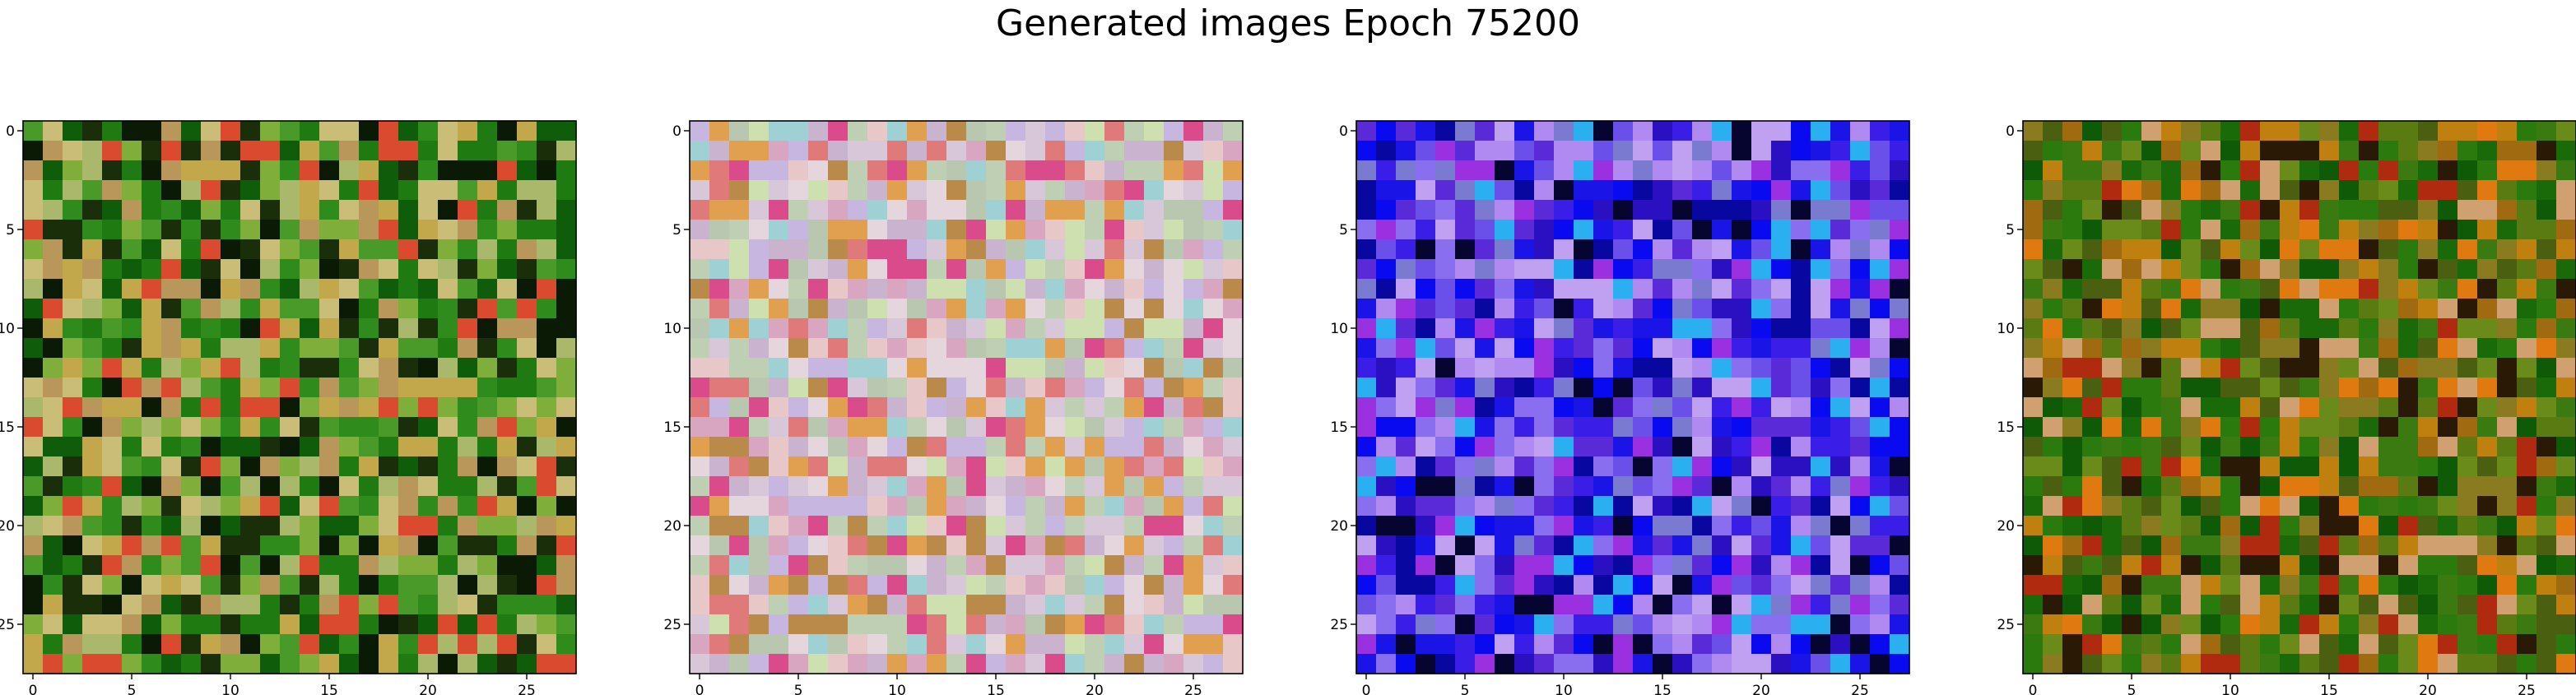 The width and height of the screenshot is (2576, 695). What do you see at coordinates (230, 689) in the screenshot?
I see `x-tick-label: 10` at bounding box center [230, 689].